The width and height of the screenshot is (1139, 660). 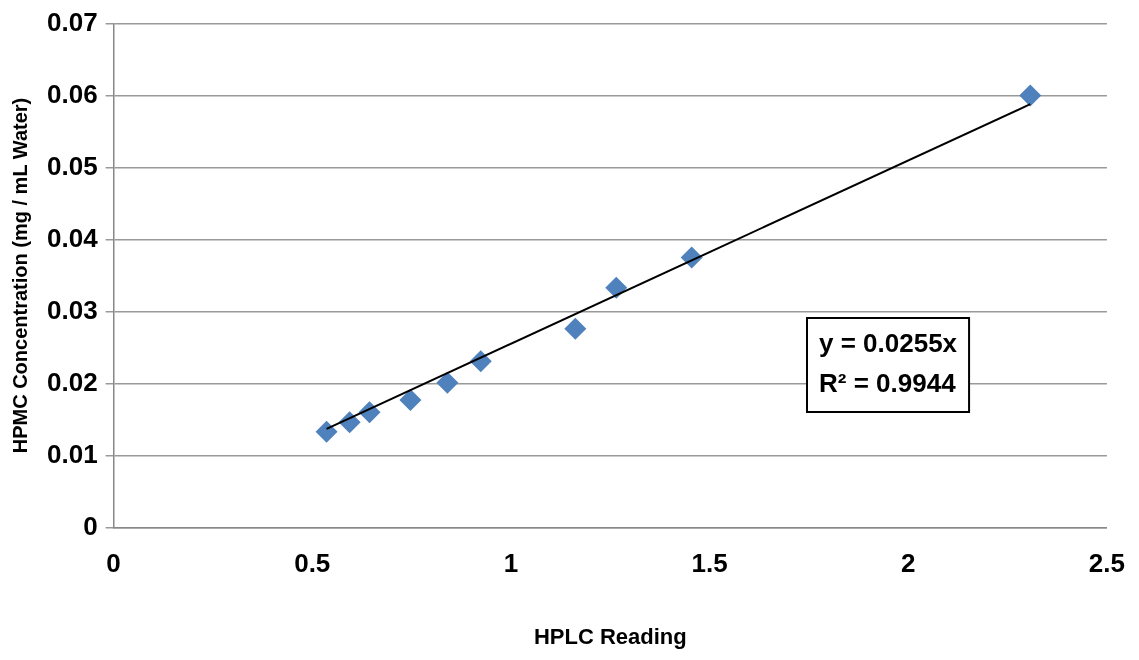 What do you see at coordinates (113, 563) in the screenshot?
I see `x-tick-label: 0` at bounding box center [113, 563].